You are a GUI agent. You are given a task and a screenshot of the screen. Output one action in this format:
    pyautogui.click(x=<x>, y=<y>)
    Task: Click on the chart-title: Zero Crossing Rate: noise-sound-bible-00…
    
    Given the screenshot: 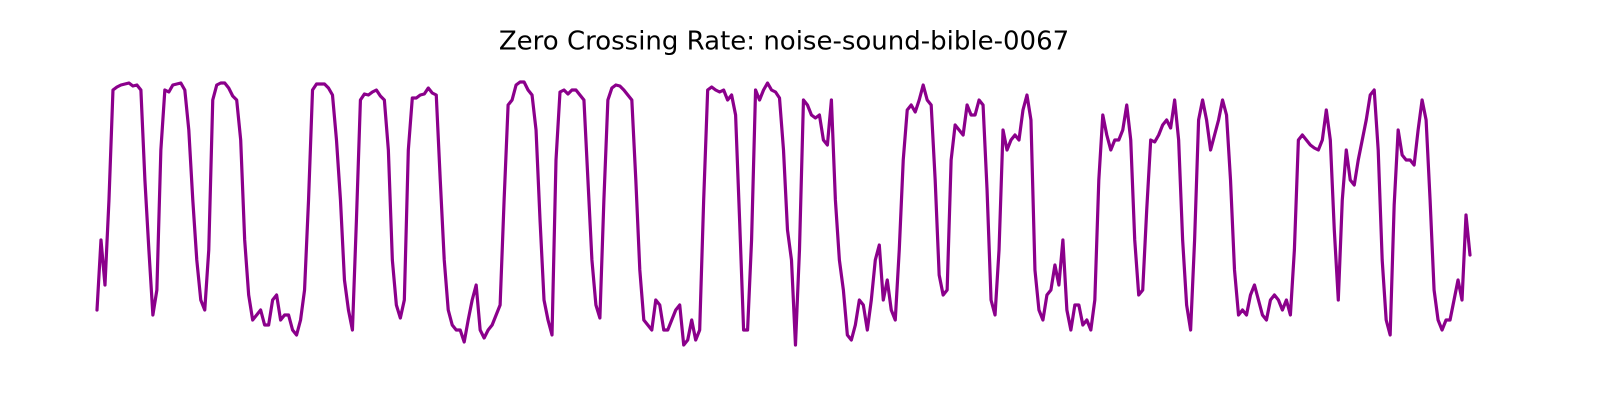 What is the action you would take?
    pyautogui.click(x=784, y=42)
    